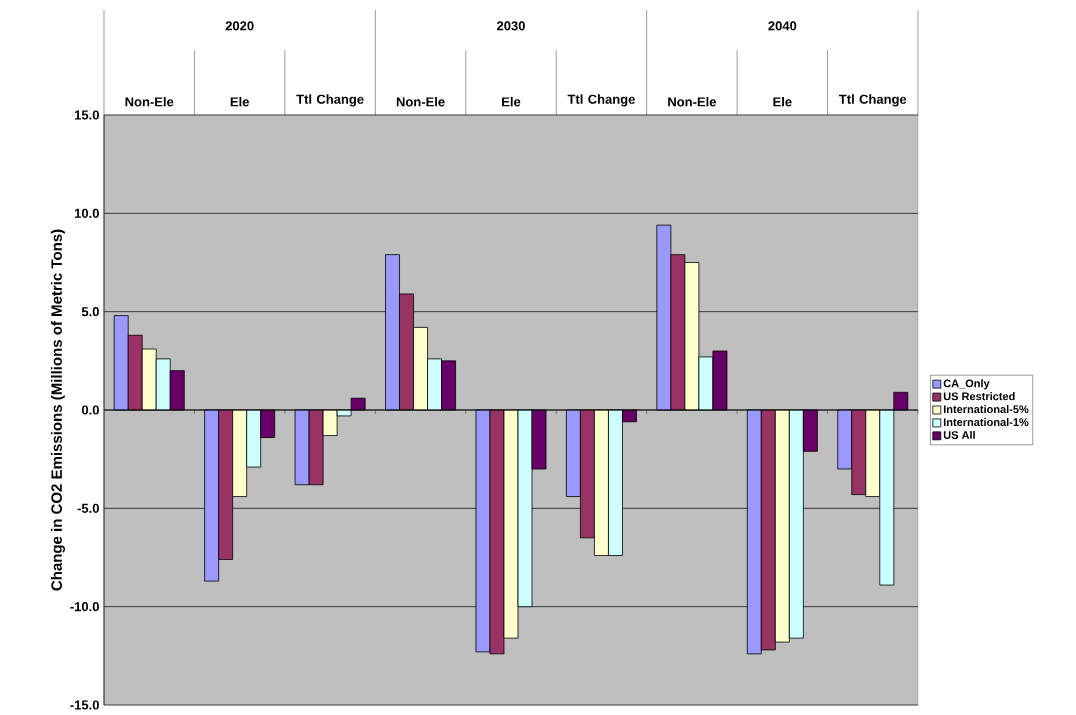 The image size is (1076, 715). Describe the element at coordinates (84, 705) in the screenshot. I see `y-tick-label: -15.0` at that location.